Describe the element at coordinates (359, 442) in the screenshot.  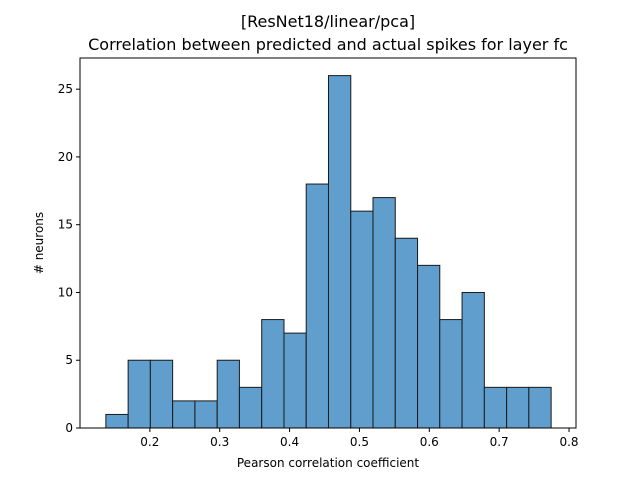
I see `x-tick-label: 0.5` at that location.